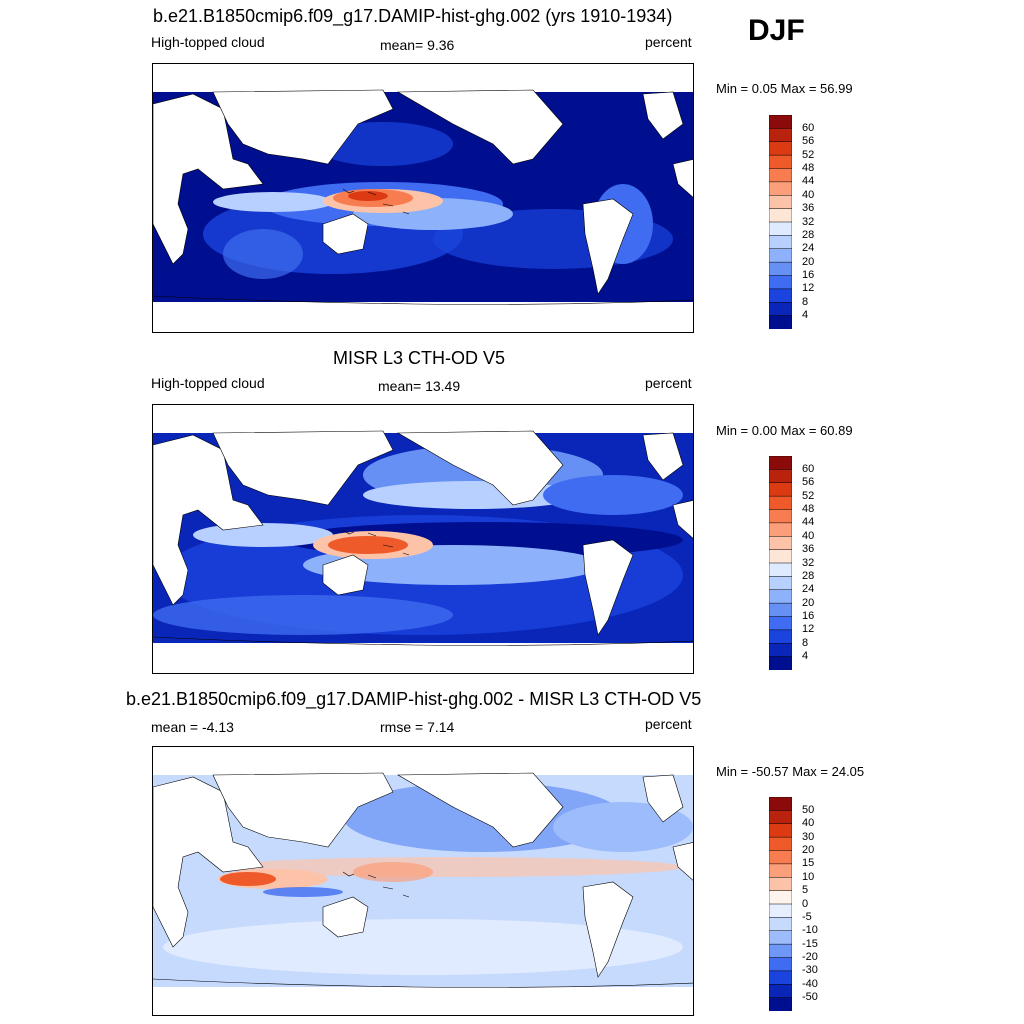 The width and height of the screenshot is (1024, 1024). Describe the element at coordinates (805, 642) in the screenshot. I see `colorbar-tick-label: 8` at that location.